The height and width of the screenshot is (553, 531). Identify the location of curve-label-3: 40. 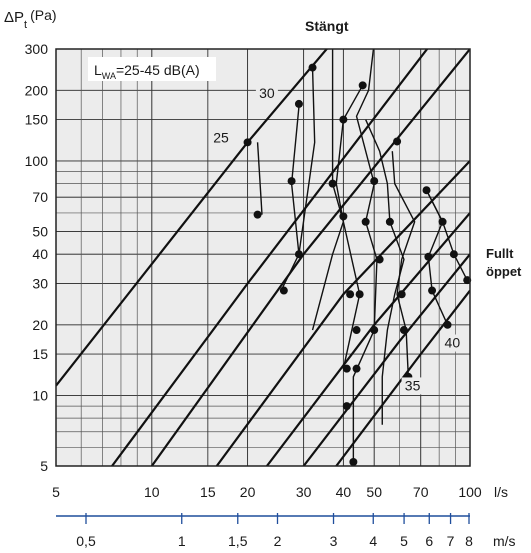
(453, 343).